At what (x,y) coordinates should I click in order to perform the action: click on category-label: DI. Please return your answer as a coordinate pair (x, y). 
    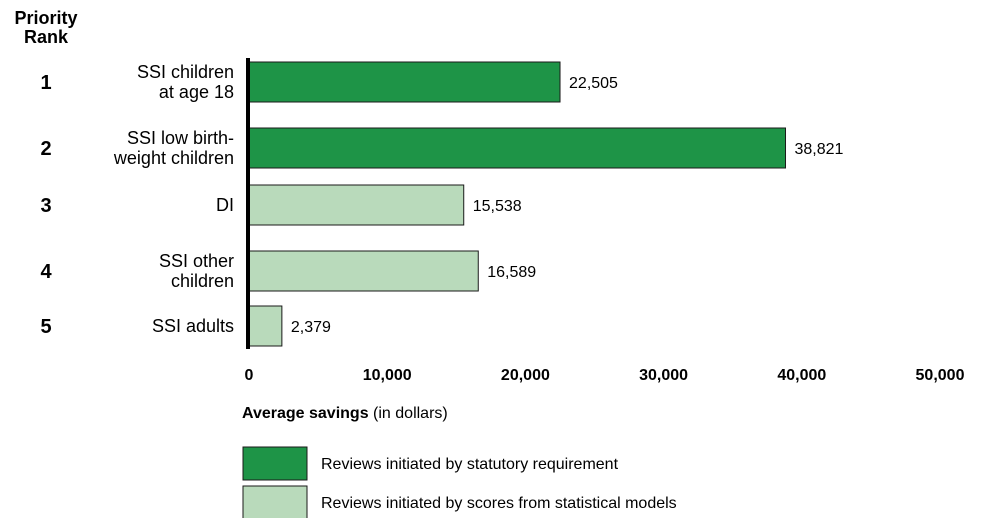
    Looking at the image, I should click on (225, 205).